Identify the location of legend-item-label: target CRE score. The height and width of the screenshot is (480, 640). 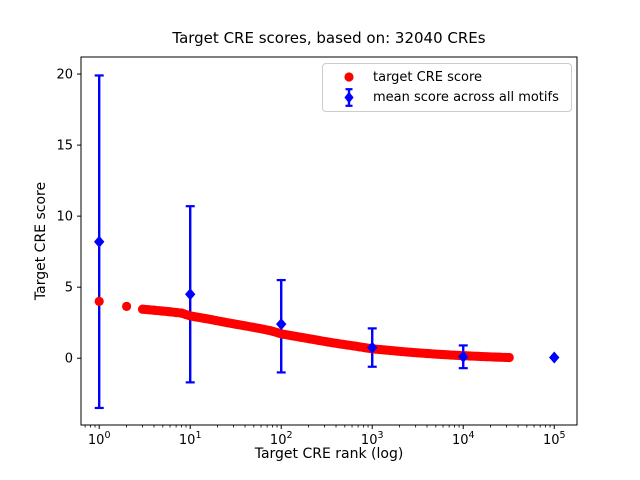
(428, 77).